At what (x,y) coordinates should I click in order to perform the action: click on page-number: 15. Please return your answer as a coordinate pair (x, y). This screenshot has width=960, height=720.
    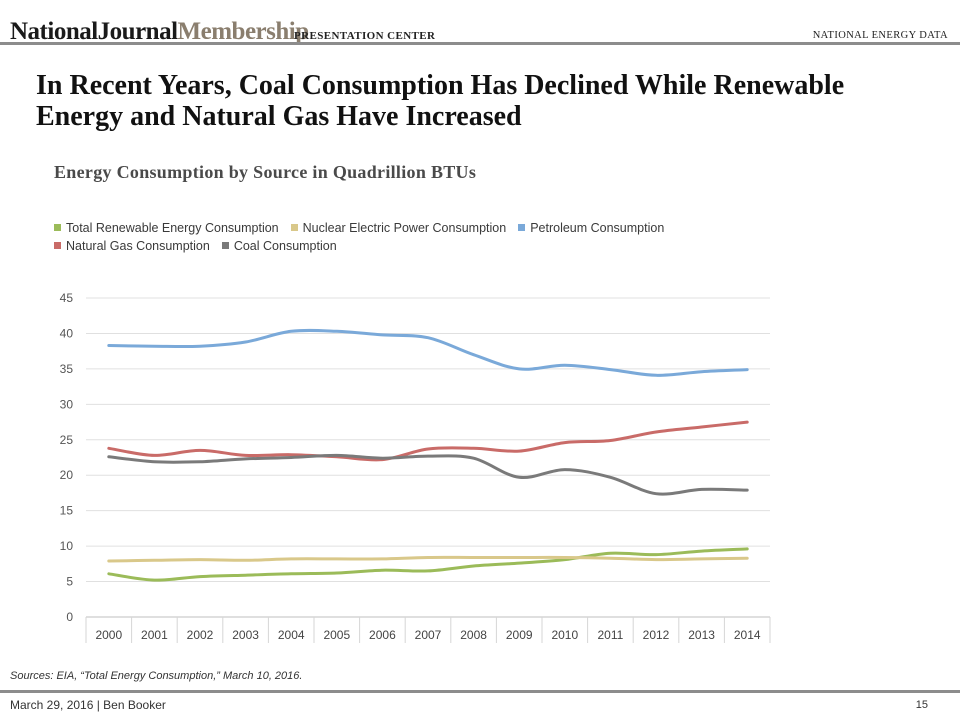
    Looking at the image, I should click on (921, 705).